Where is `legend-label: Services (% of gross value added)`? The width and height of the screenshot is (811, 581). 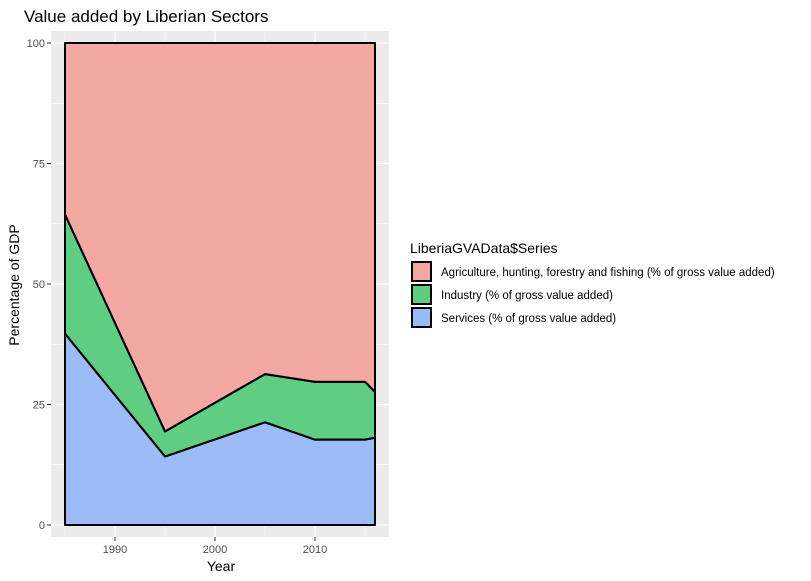 legend-label: Services (% of gross value added) is located at coordinates (528, 319).